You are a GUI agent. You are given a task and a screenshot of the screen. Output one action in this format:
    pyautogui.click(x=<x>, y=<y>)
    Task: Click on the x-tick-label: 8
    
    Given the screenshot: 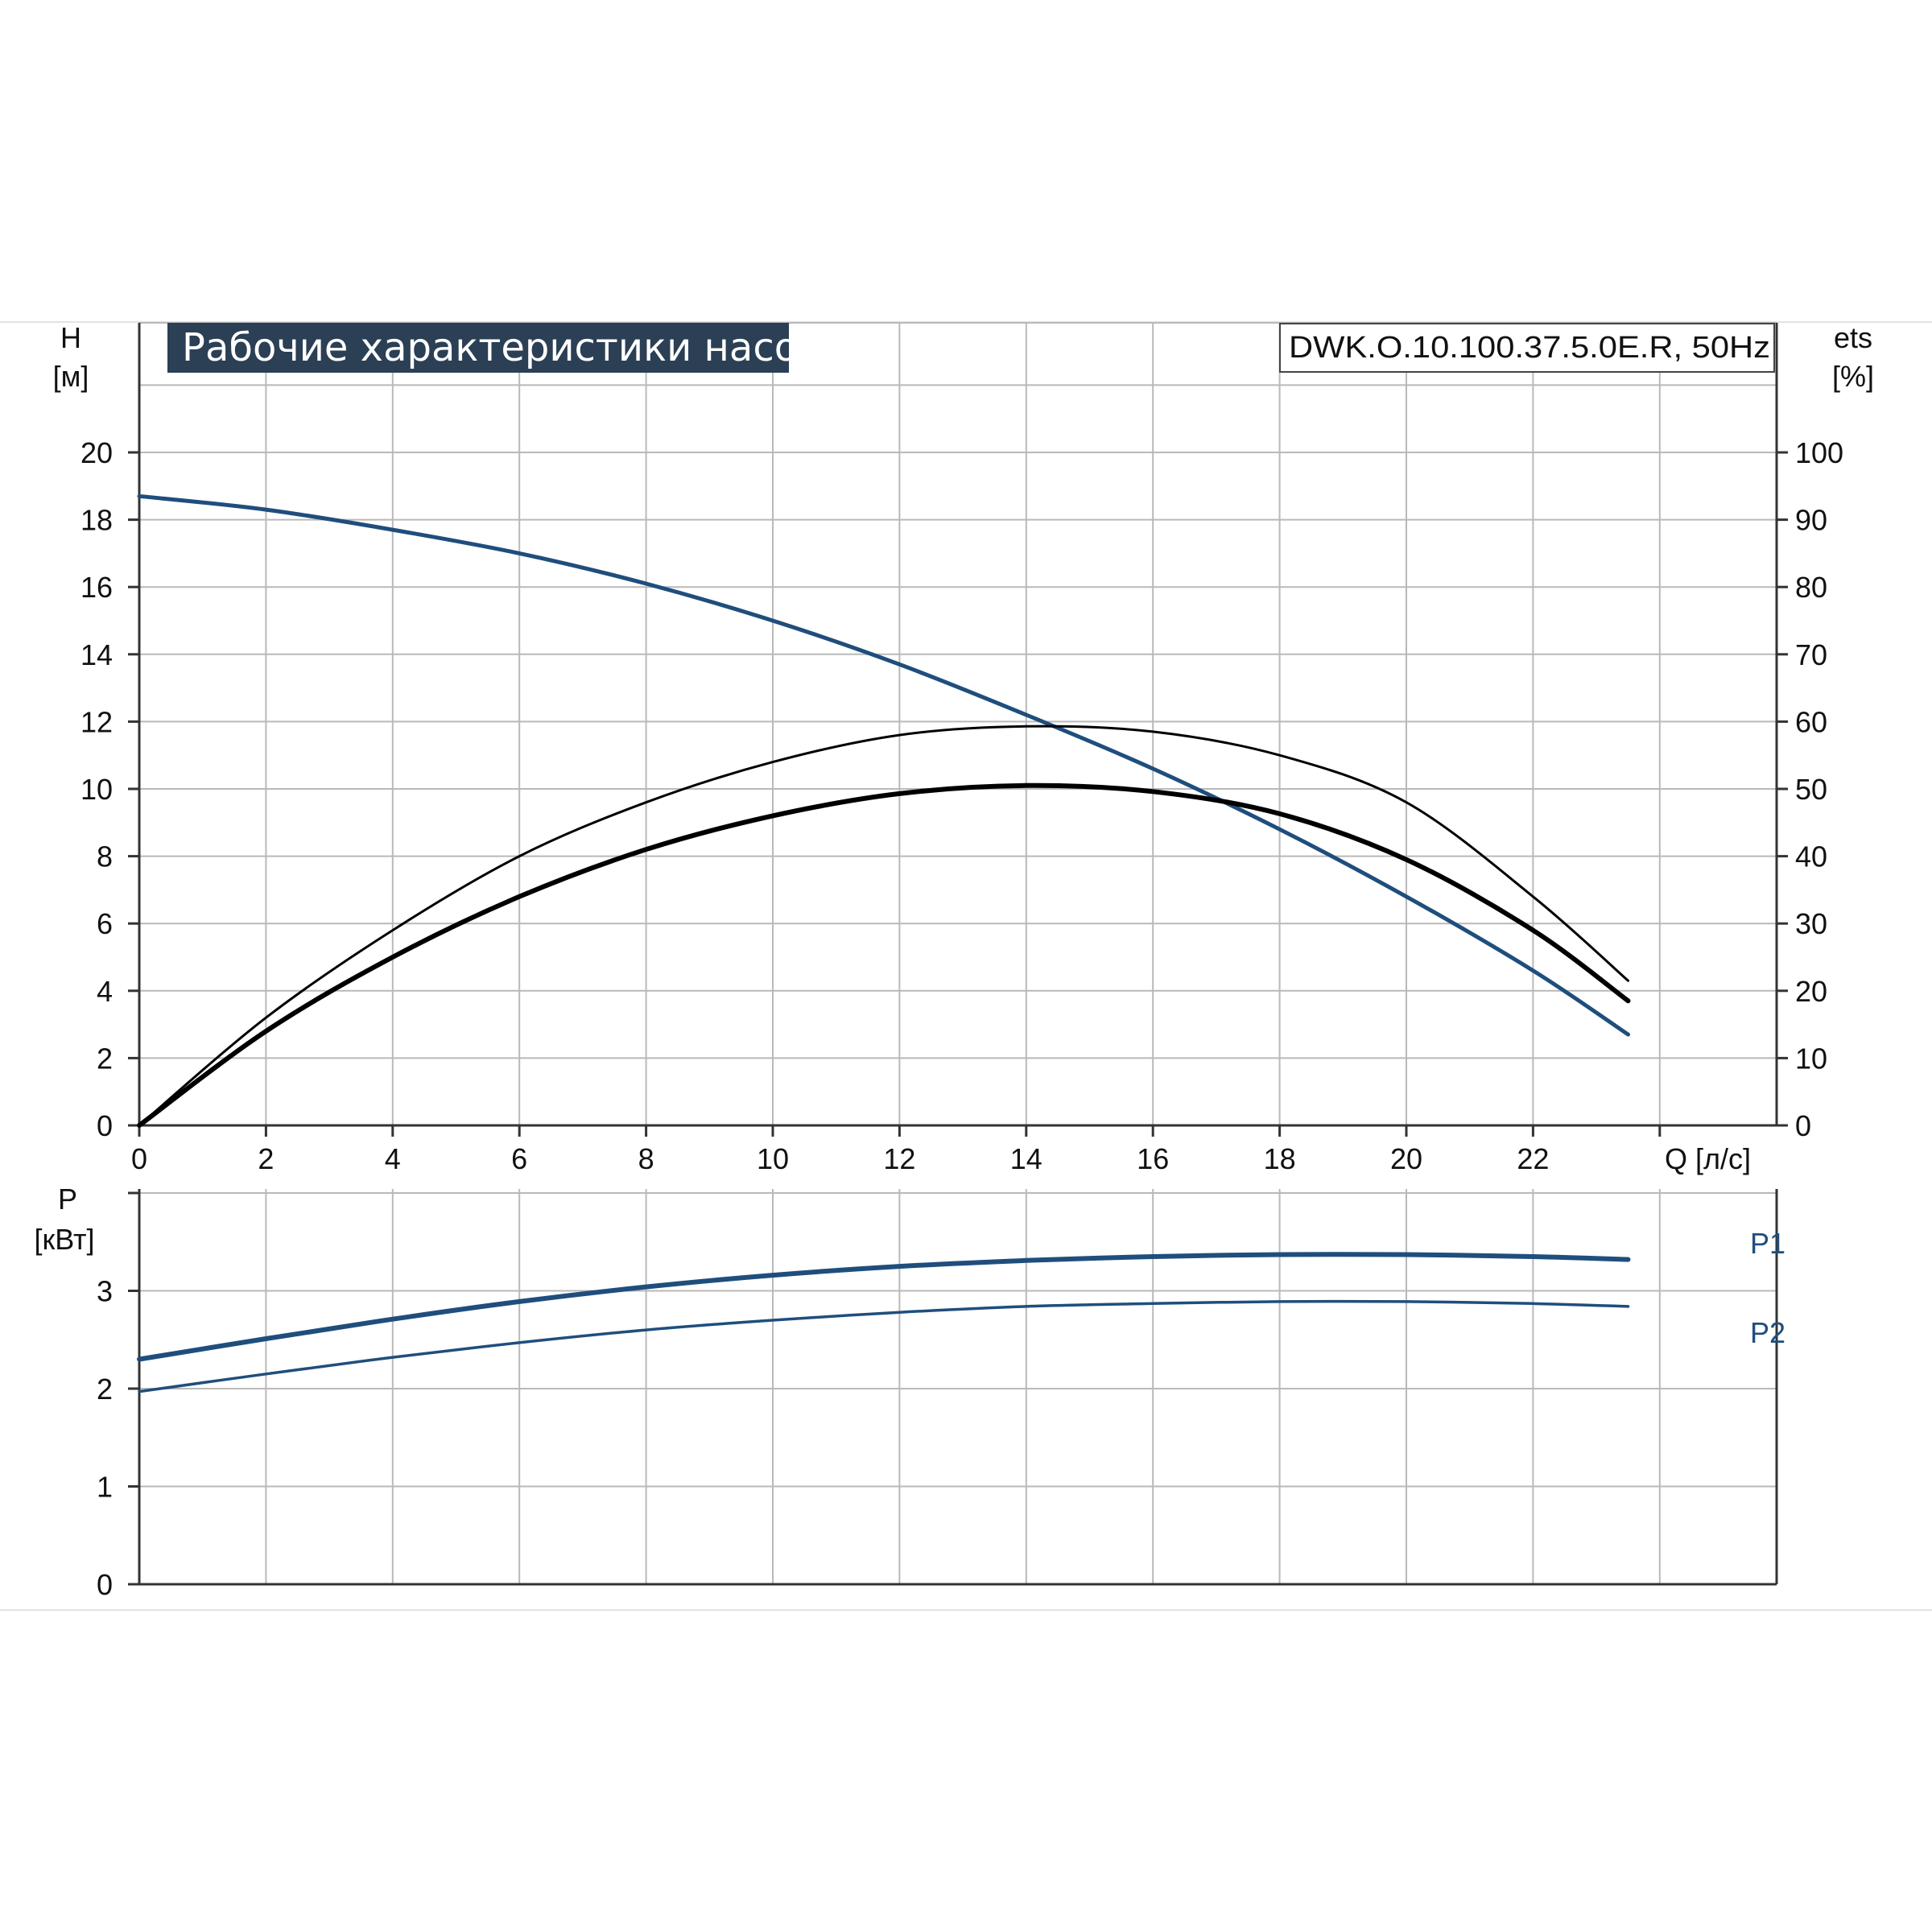 What is the action you would take?
    pyautogui.click(x=646, y=1158)
    